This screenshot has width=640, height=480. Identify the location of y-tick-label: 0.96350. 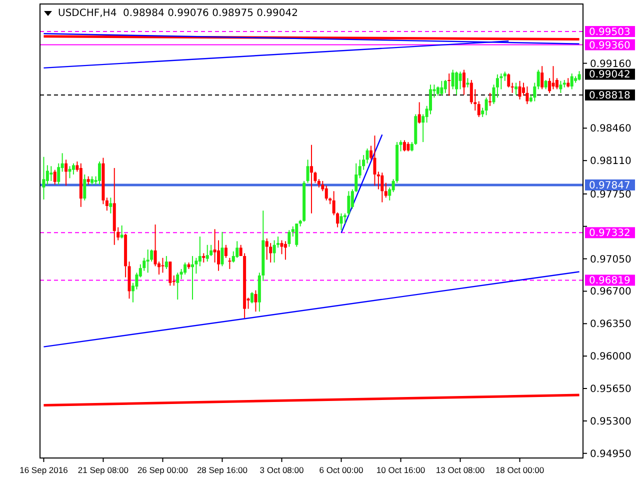
(611, 324).